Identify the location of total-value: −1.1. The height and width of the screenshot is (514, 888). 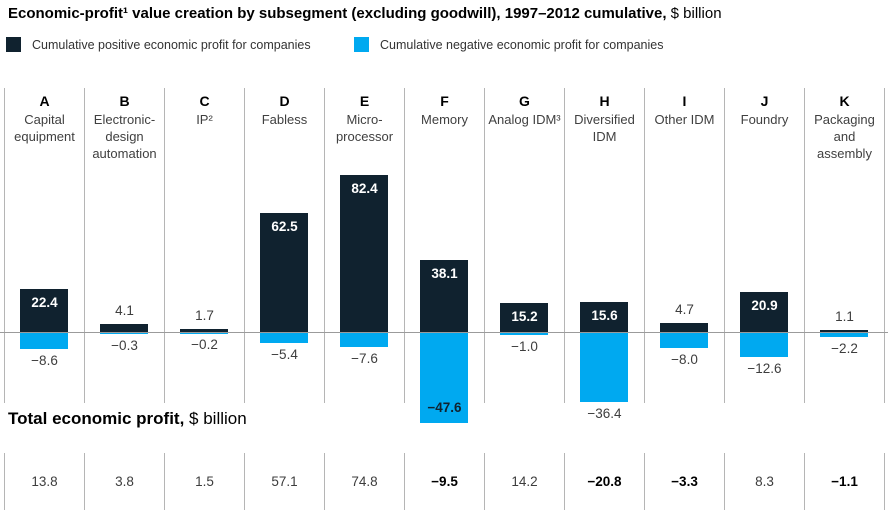
(844, 481).